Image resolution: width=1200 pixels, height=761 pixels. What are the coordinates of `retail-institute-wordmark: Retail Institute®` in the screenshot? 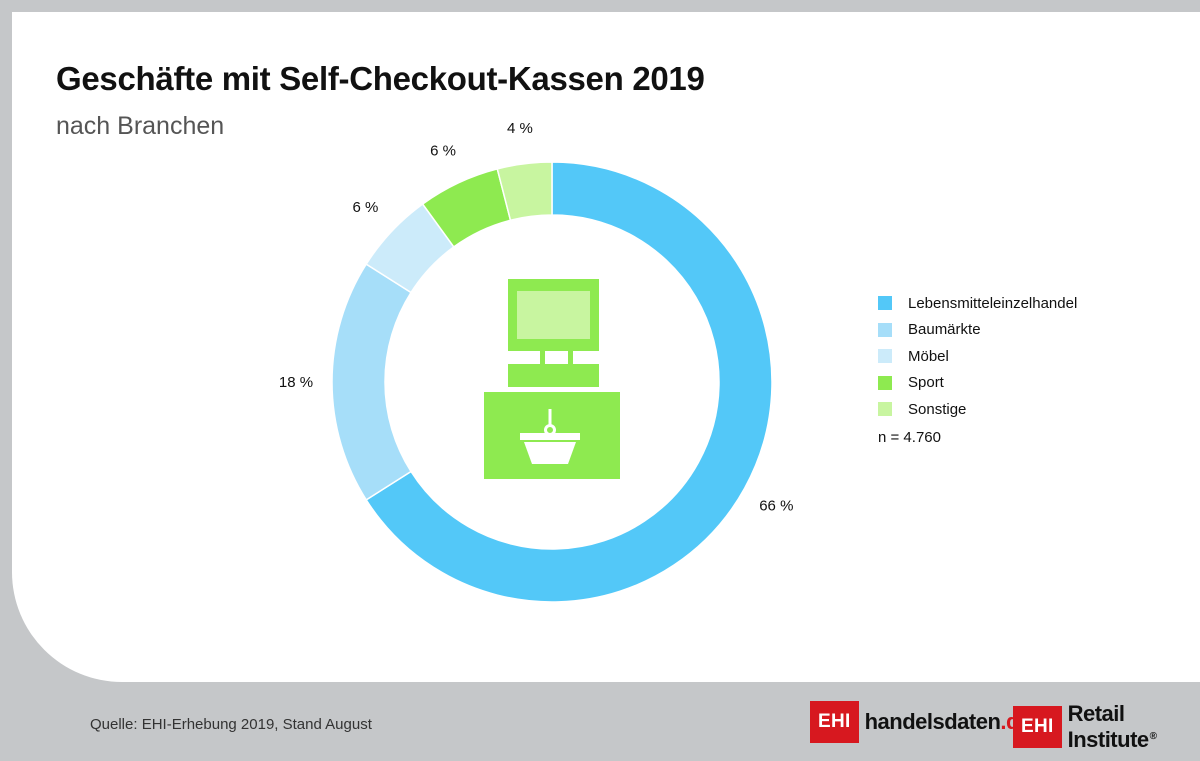 It's located at (1112, 726).